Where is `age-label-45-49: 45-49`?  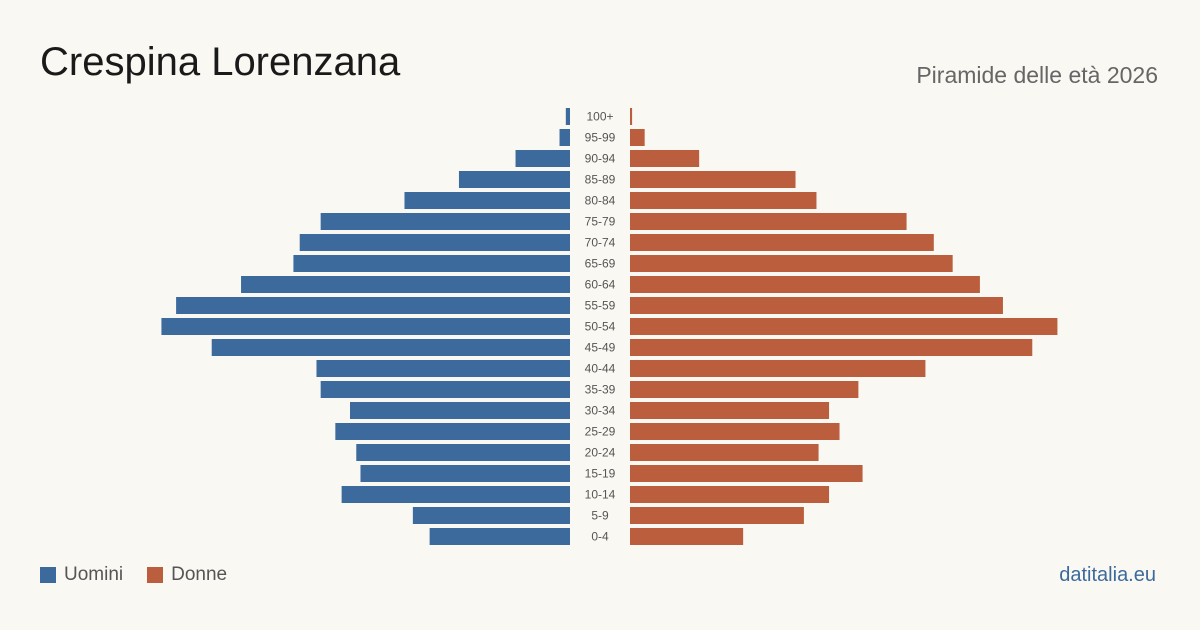
age-label-45-49: 45-49 is located at coordinates (600, 348).